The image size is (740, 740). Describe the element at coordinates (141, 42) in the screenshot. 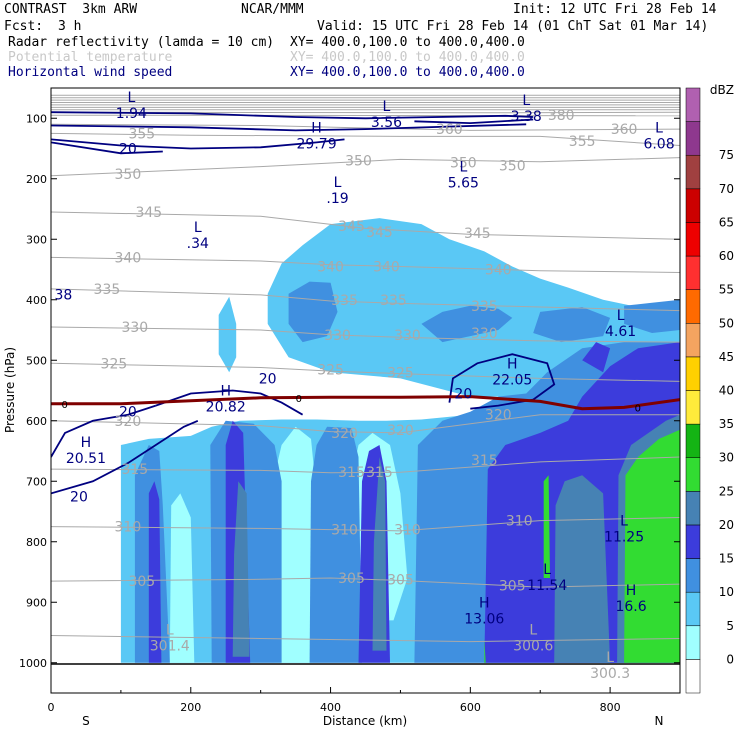

I see `field-name-reflectivity: Radar reflectivity (lamda = 10 cm)` at that location.